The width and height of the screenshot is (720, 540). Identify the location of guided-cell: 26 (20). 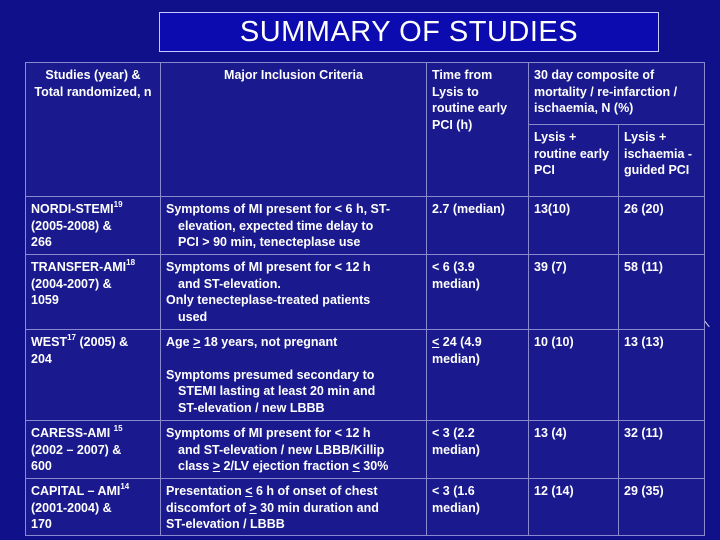
(661, 225).